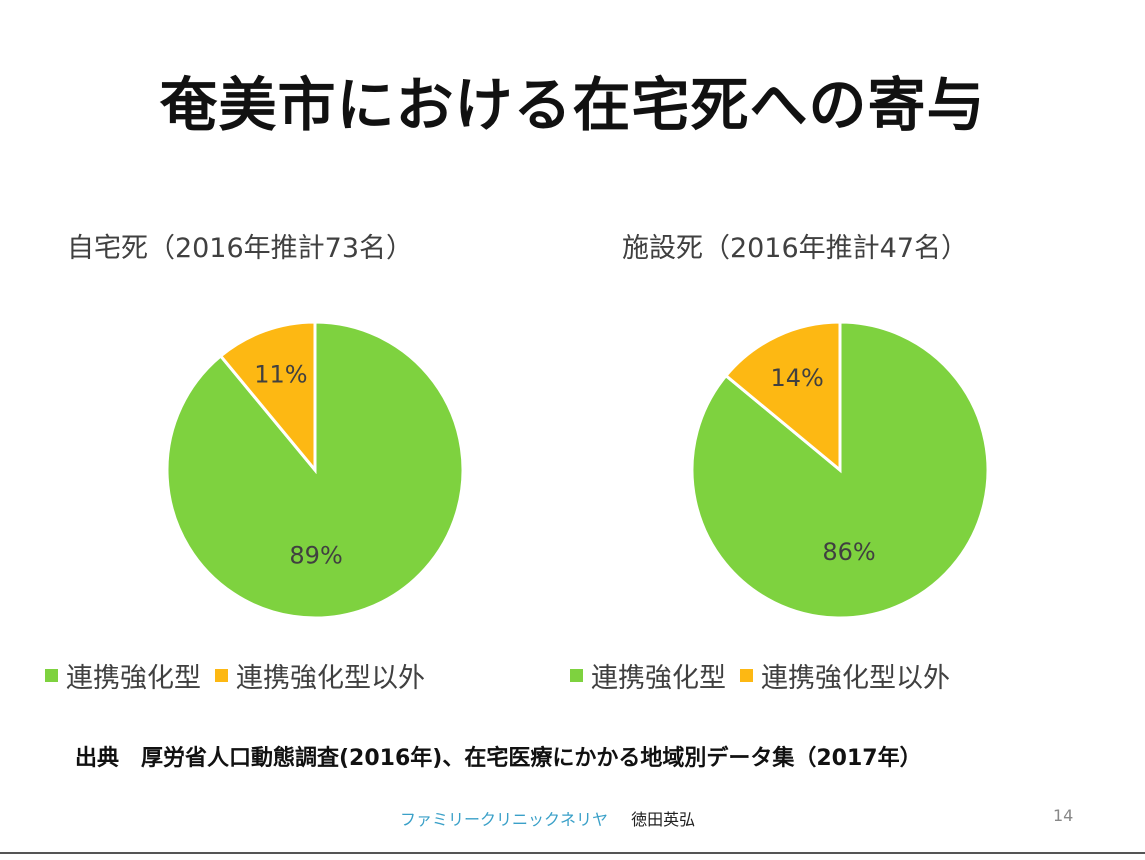  I want to click on data-label: 89%, so click(315, 555).